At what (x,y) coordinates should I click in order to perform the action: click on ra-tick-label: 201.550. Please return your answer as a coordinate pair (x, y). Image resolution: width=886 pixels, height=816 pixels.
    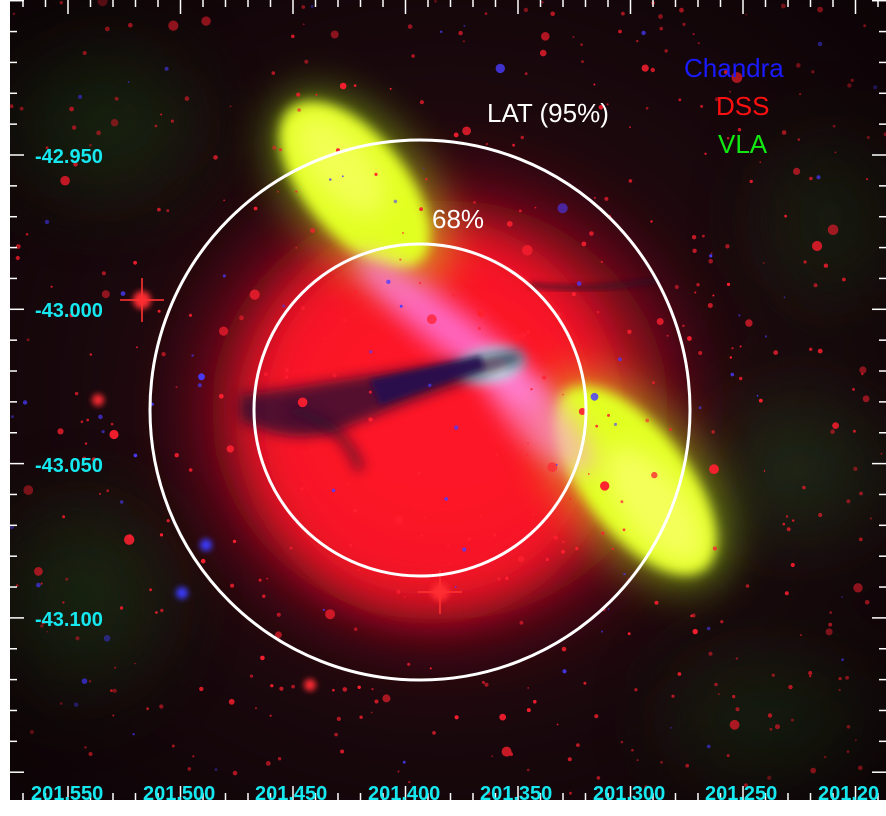
    Looking at the image, I should click on (67, 791).